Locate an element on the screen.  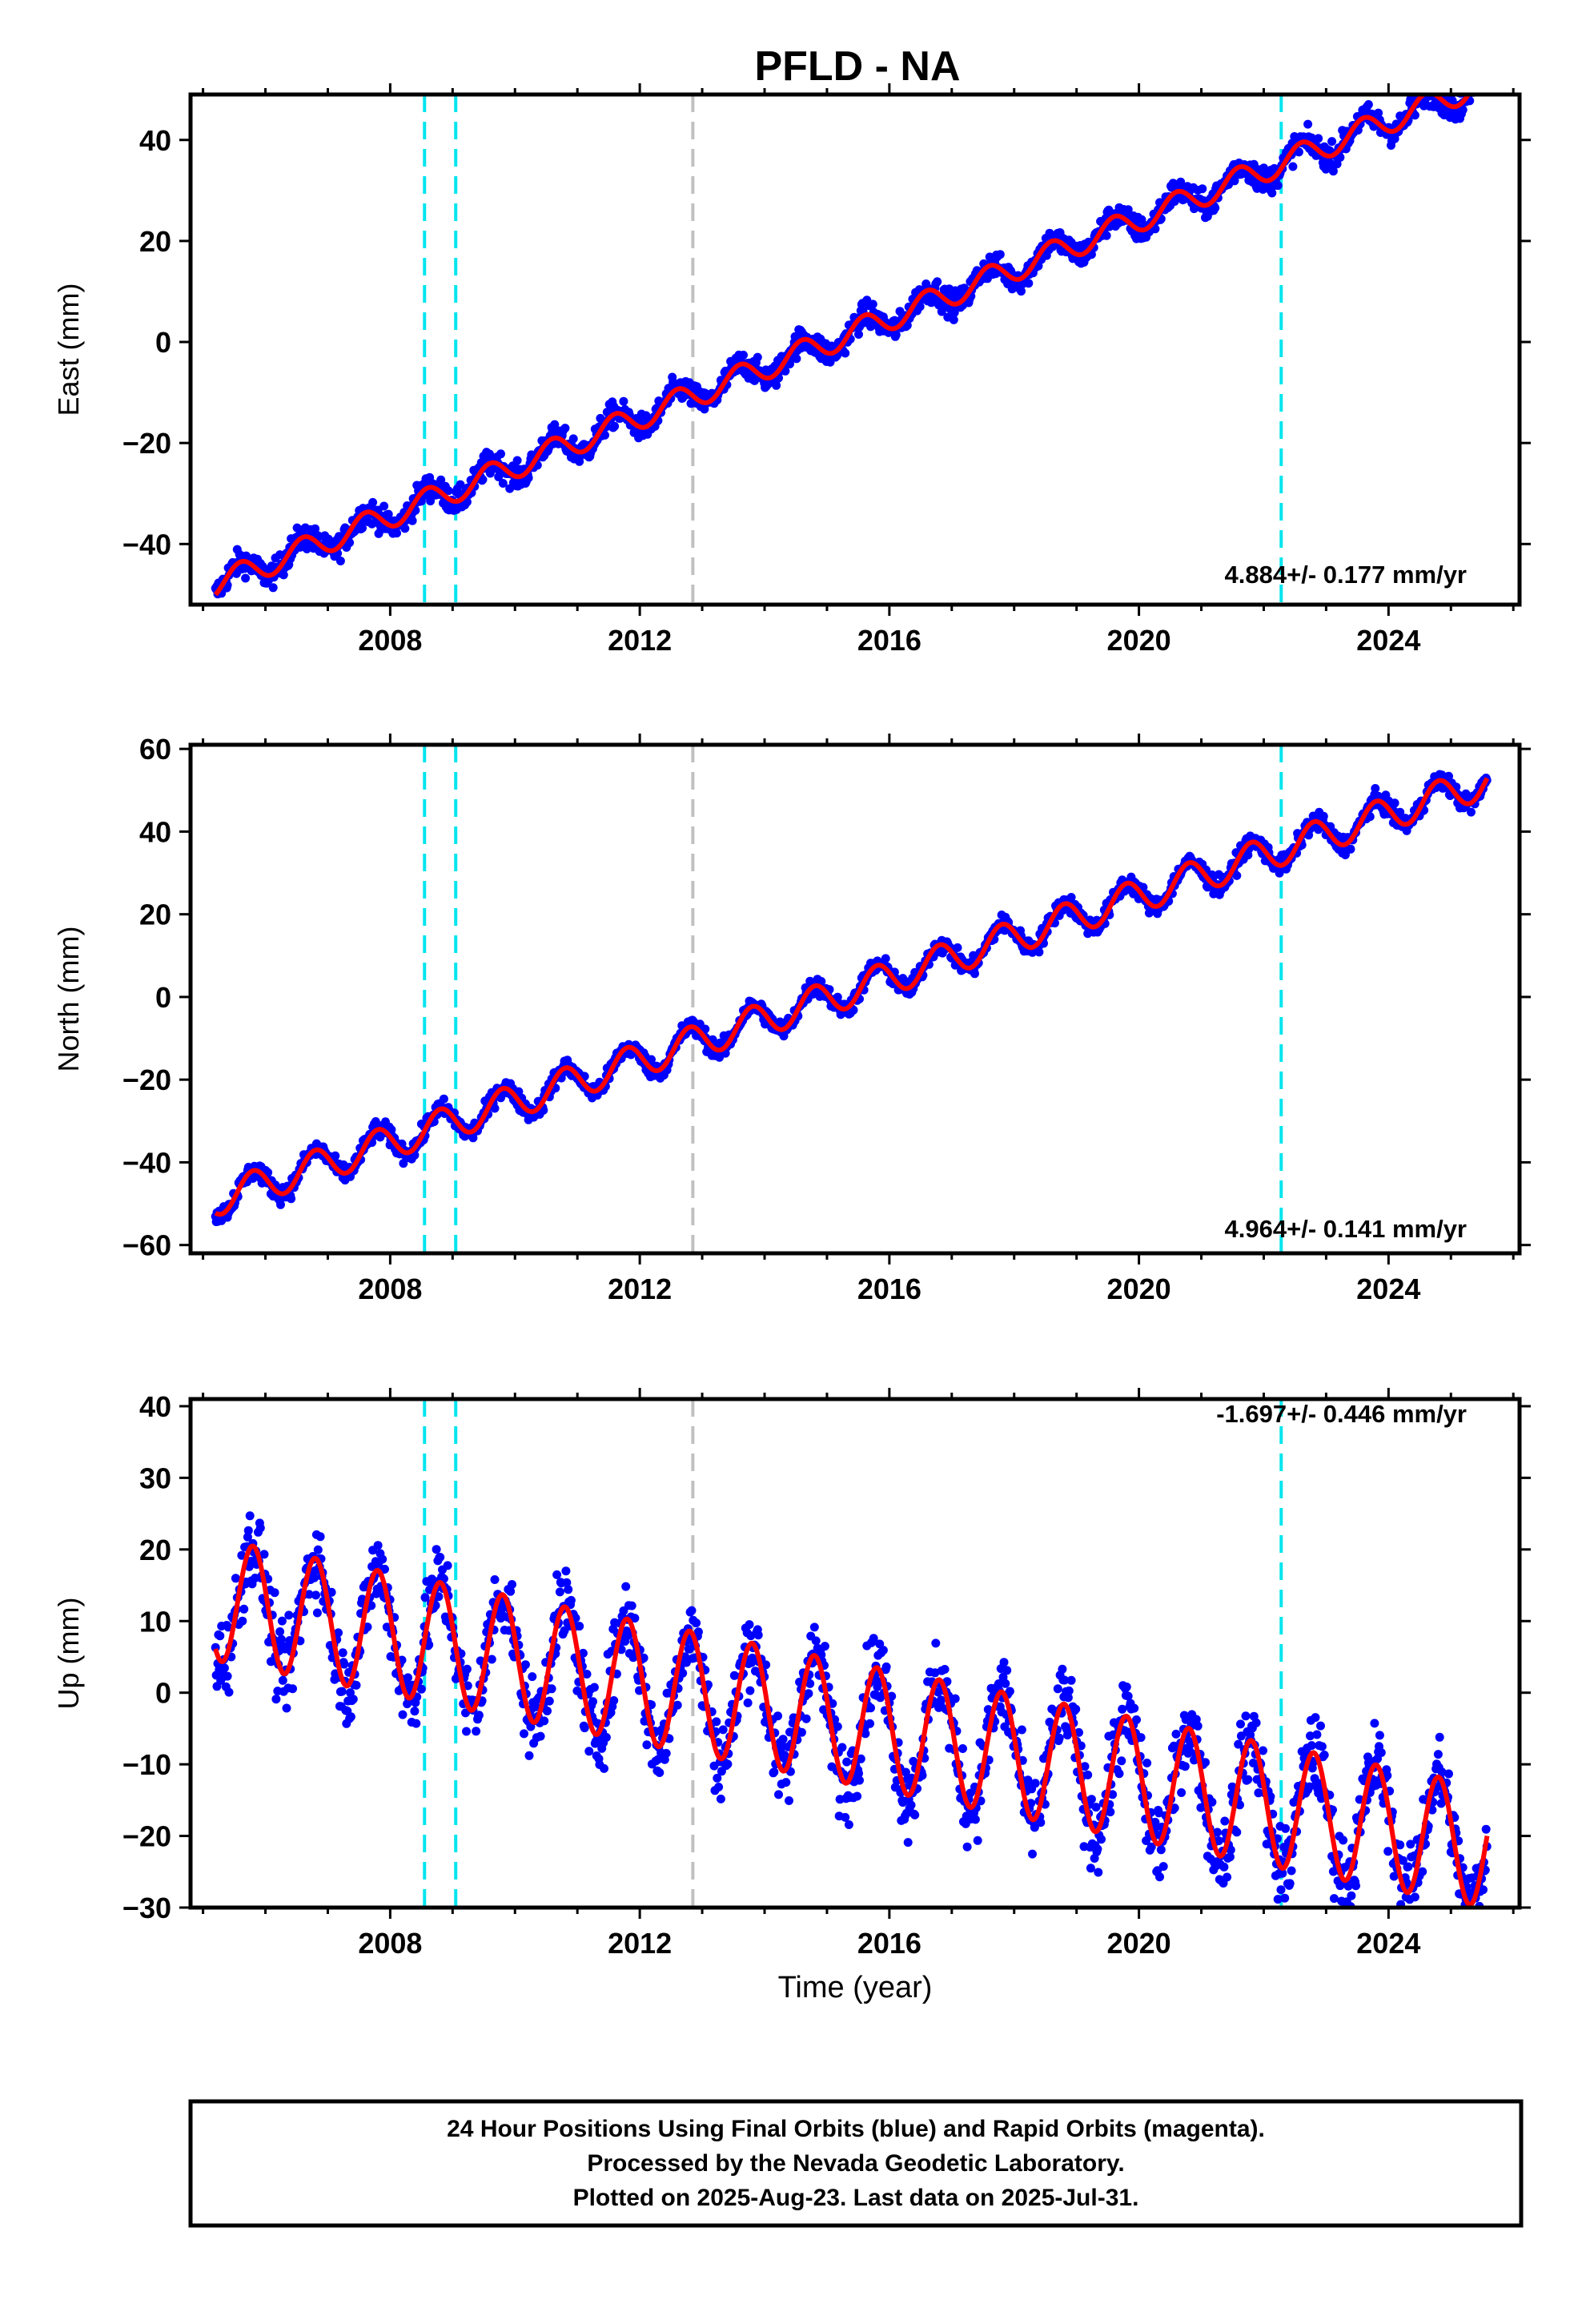
x-tick-label: 2012 is located at coordinates (640, 640).